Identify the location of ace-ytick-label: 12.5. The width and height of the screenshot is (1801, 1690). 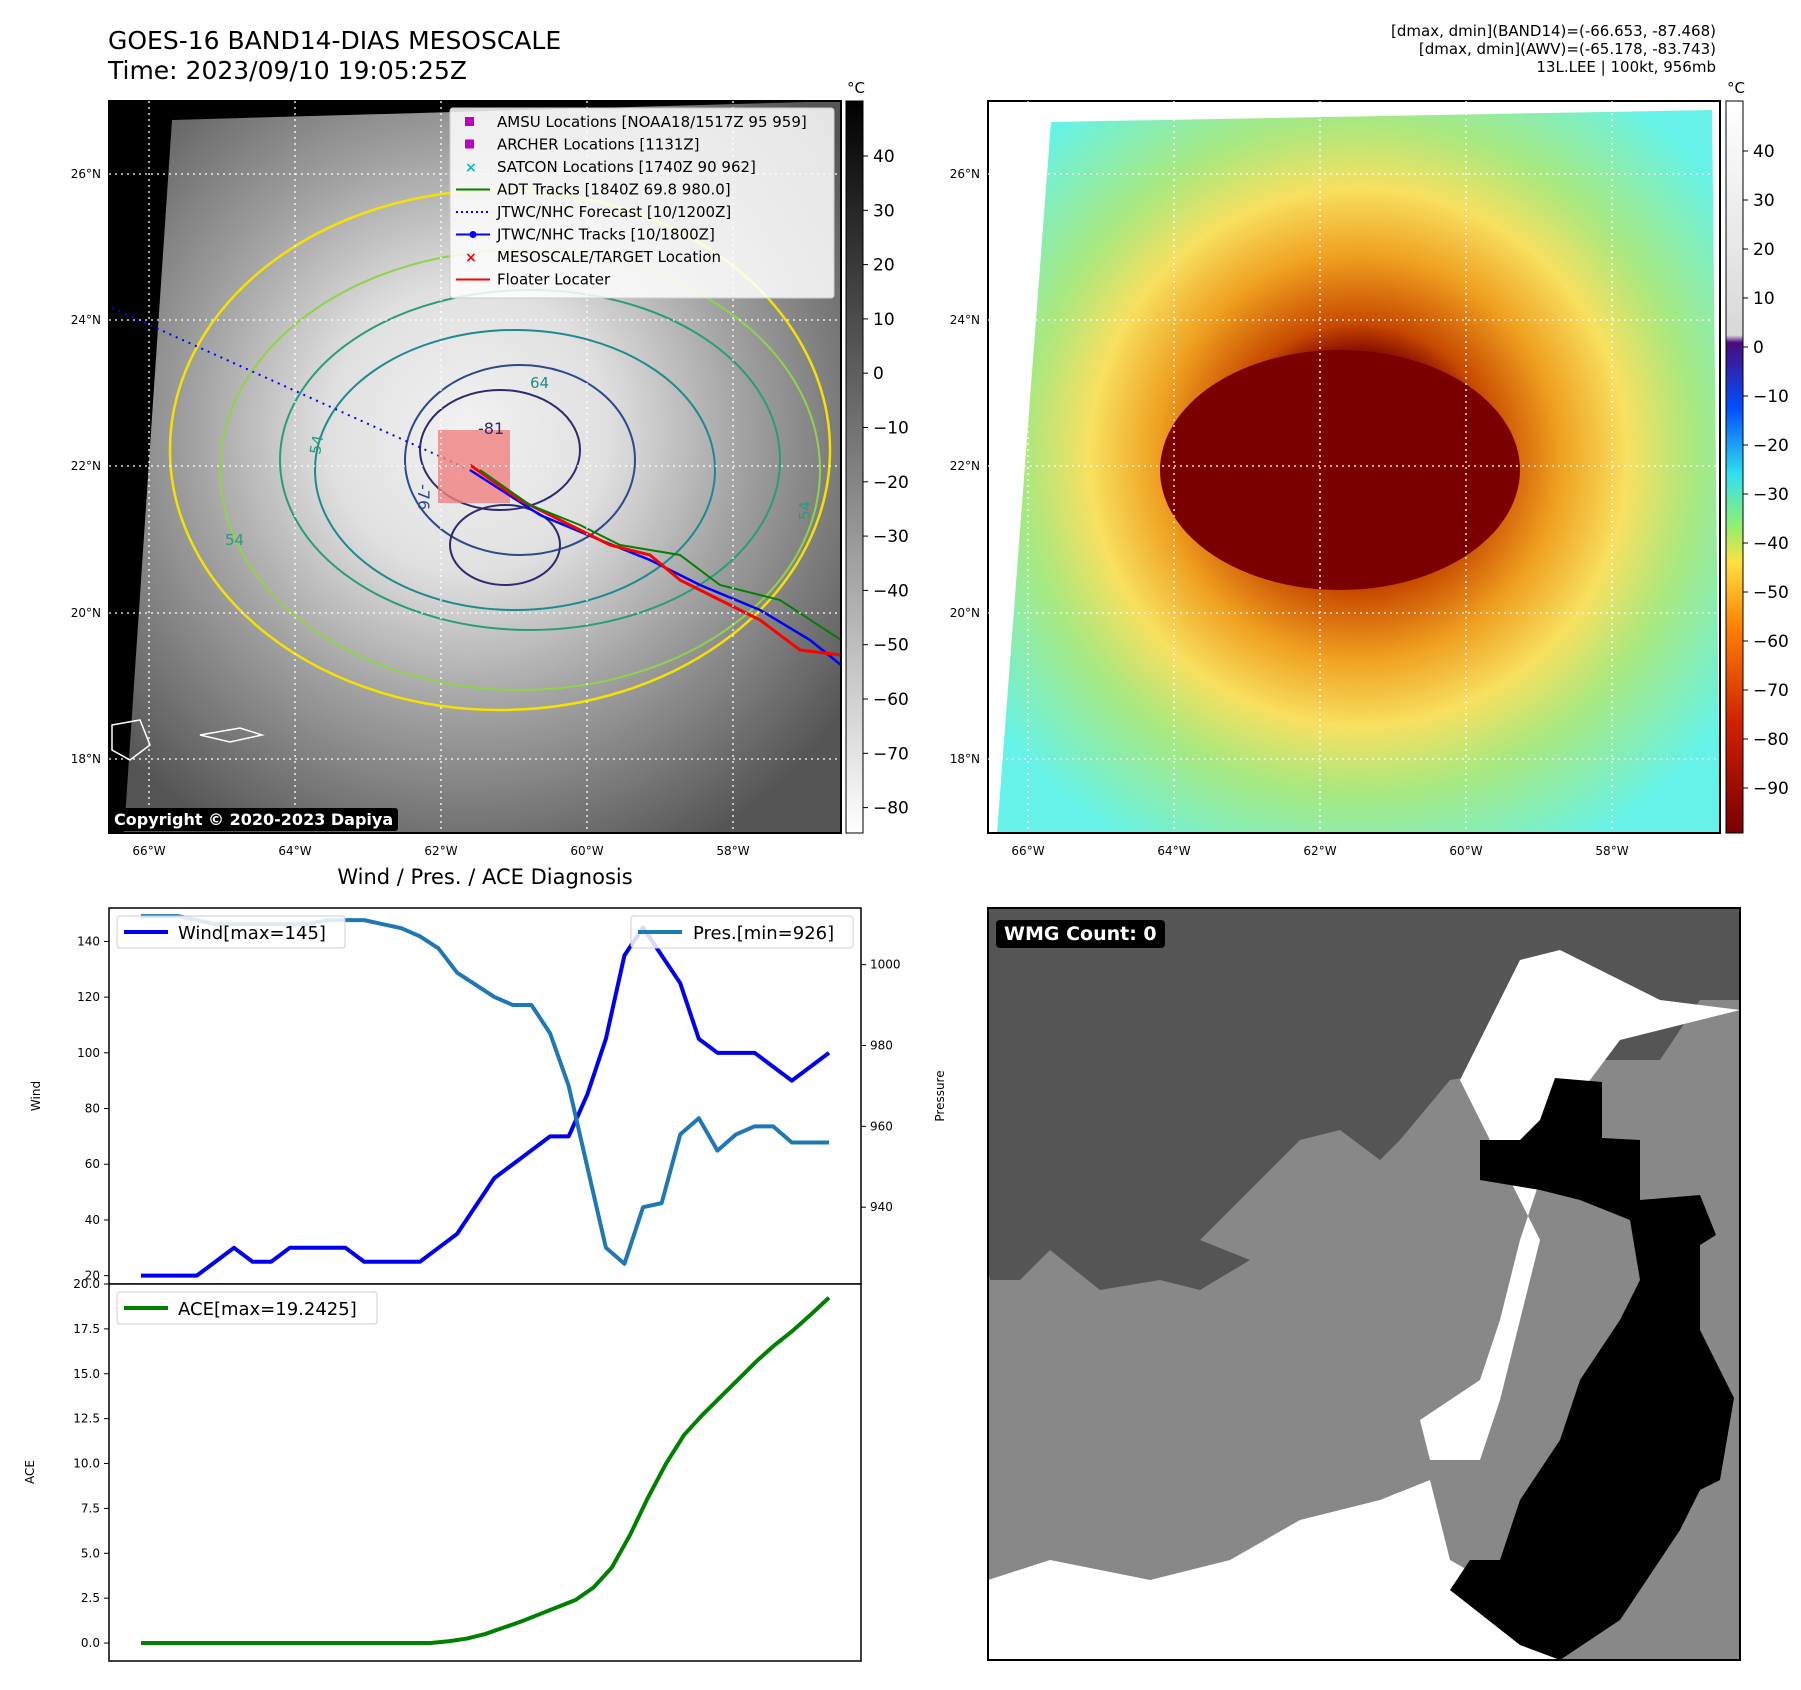
(86, 1419).